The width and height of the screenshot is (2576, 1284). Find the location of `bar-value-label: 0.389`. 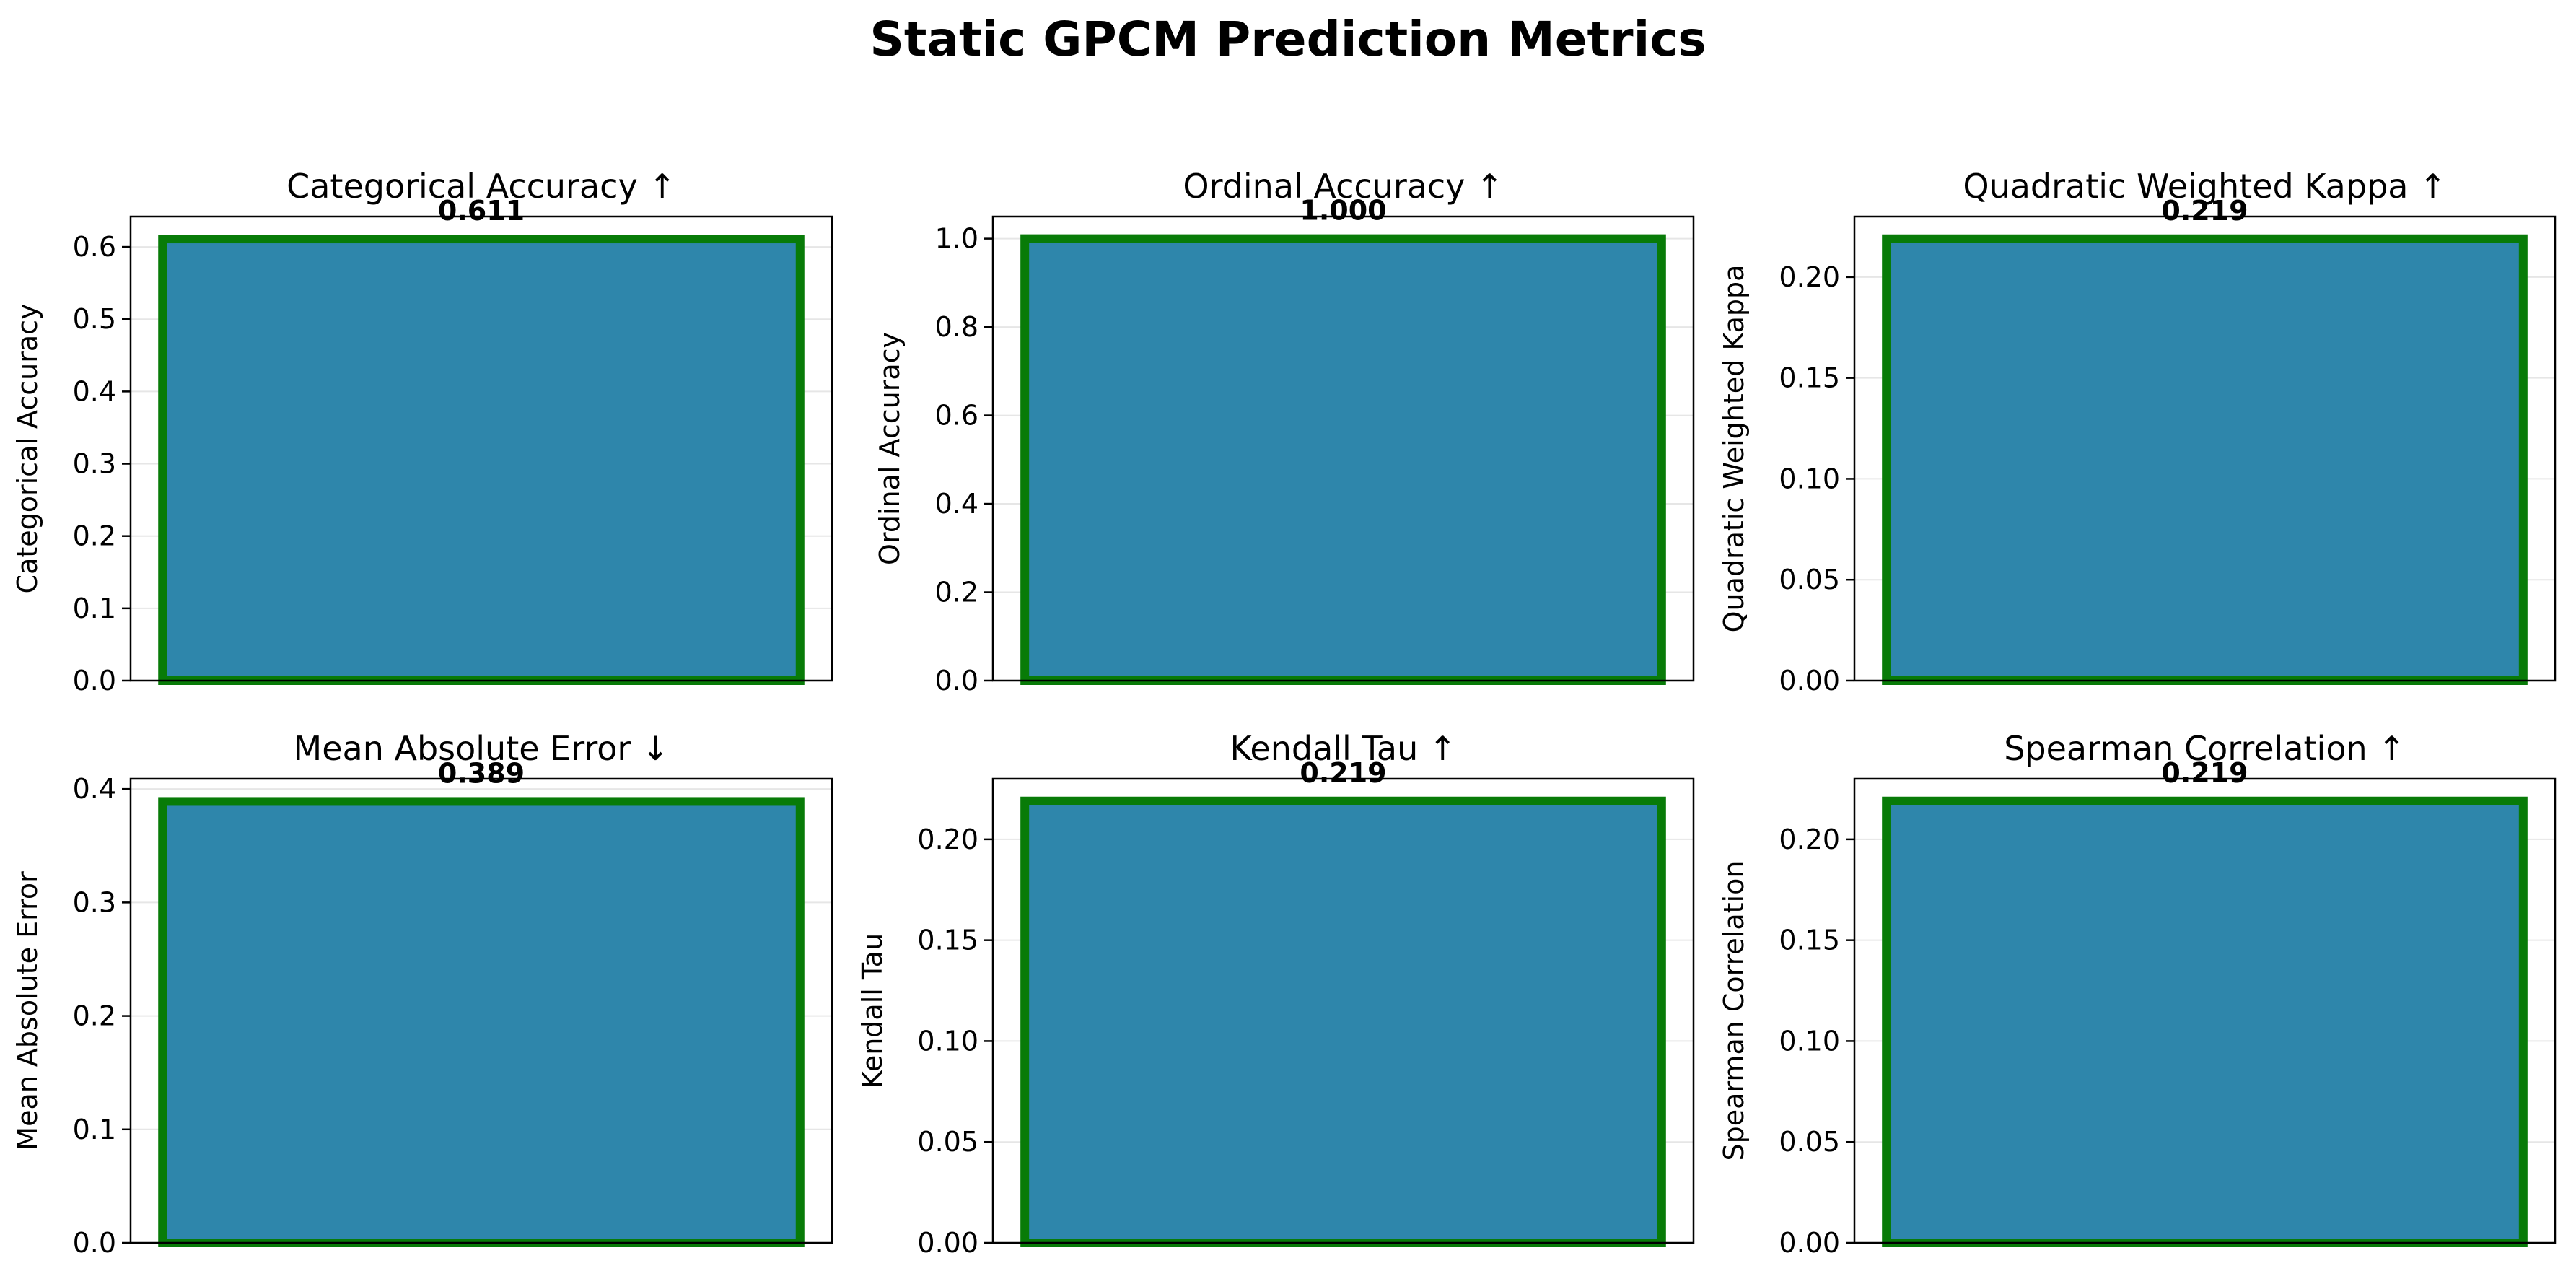

bar-value-label: 0.389 is located at coordinates (482, 773).